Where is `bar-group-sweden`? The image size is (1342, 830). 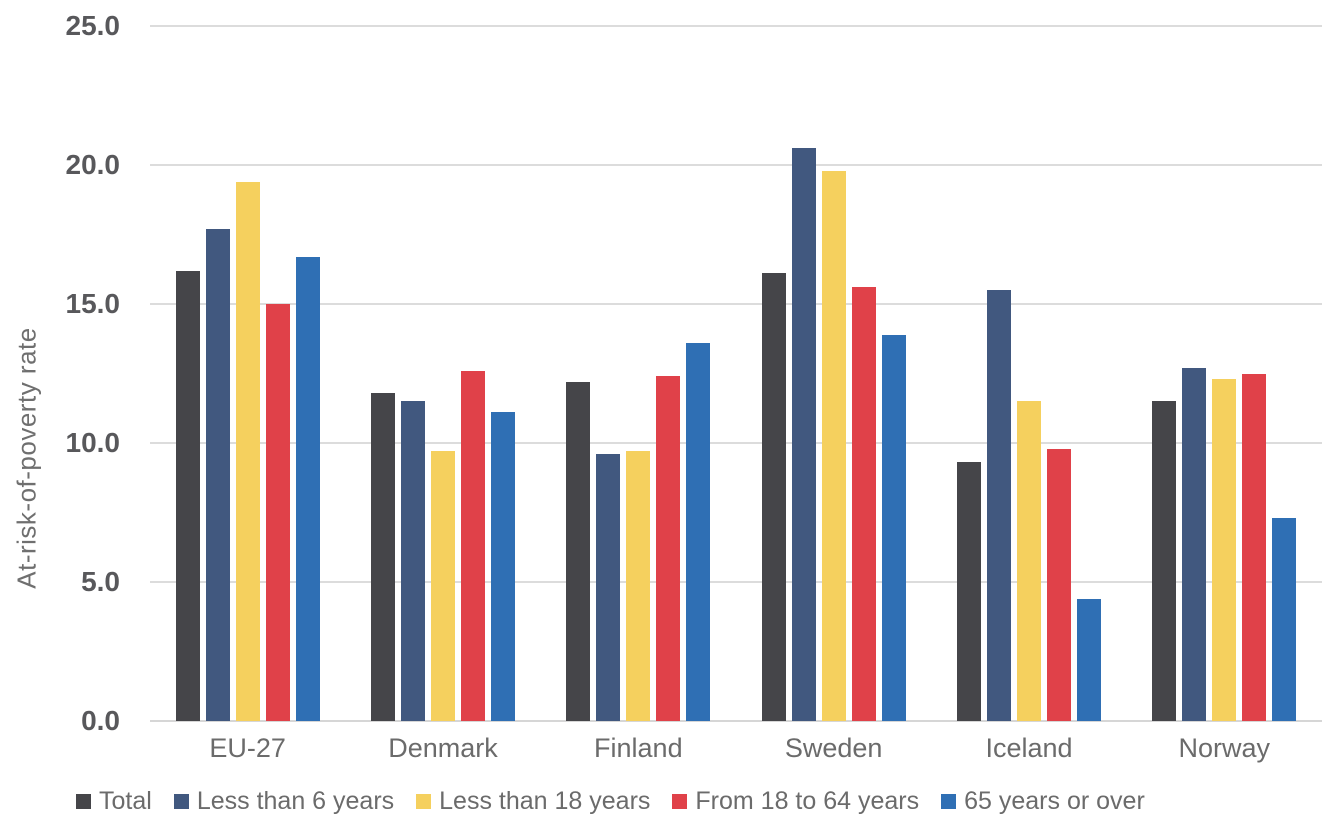 bar-group-sweden is located at coordinates (833, 373).